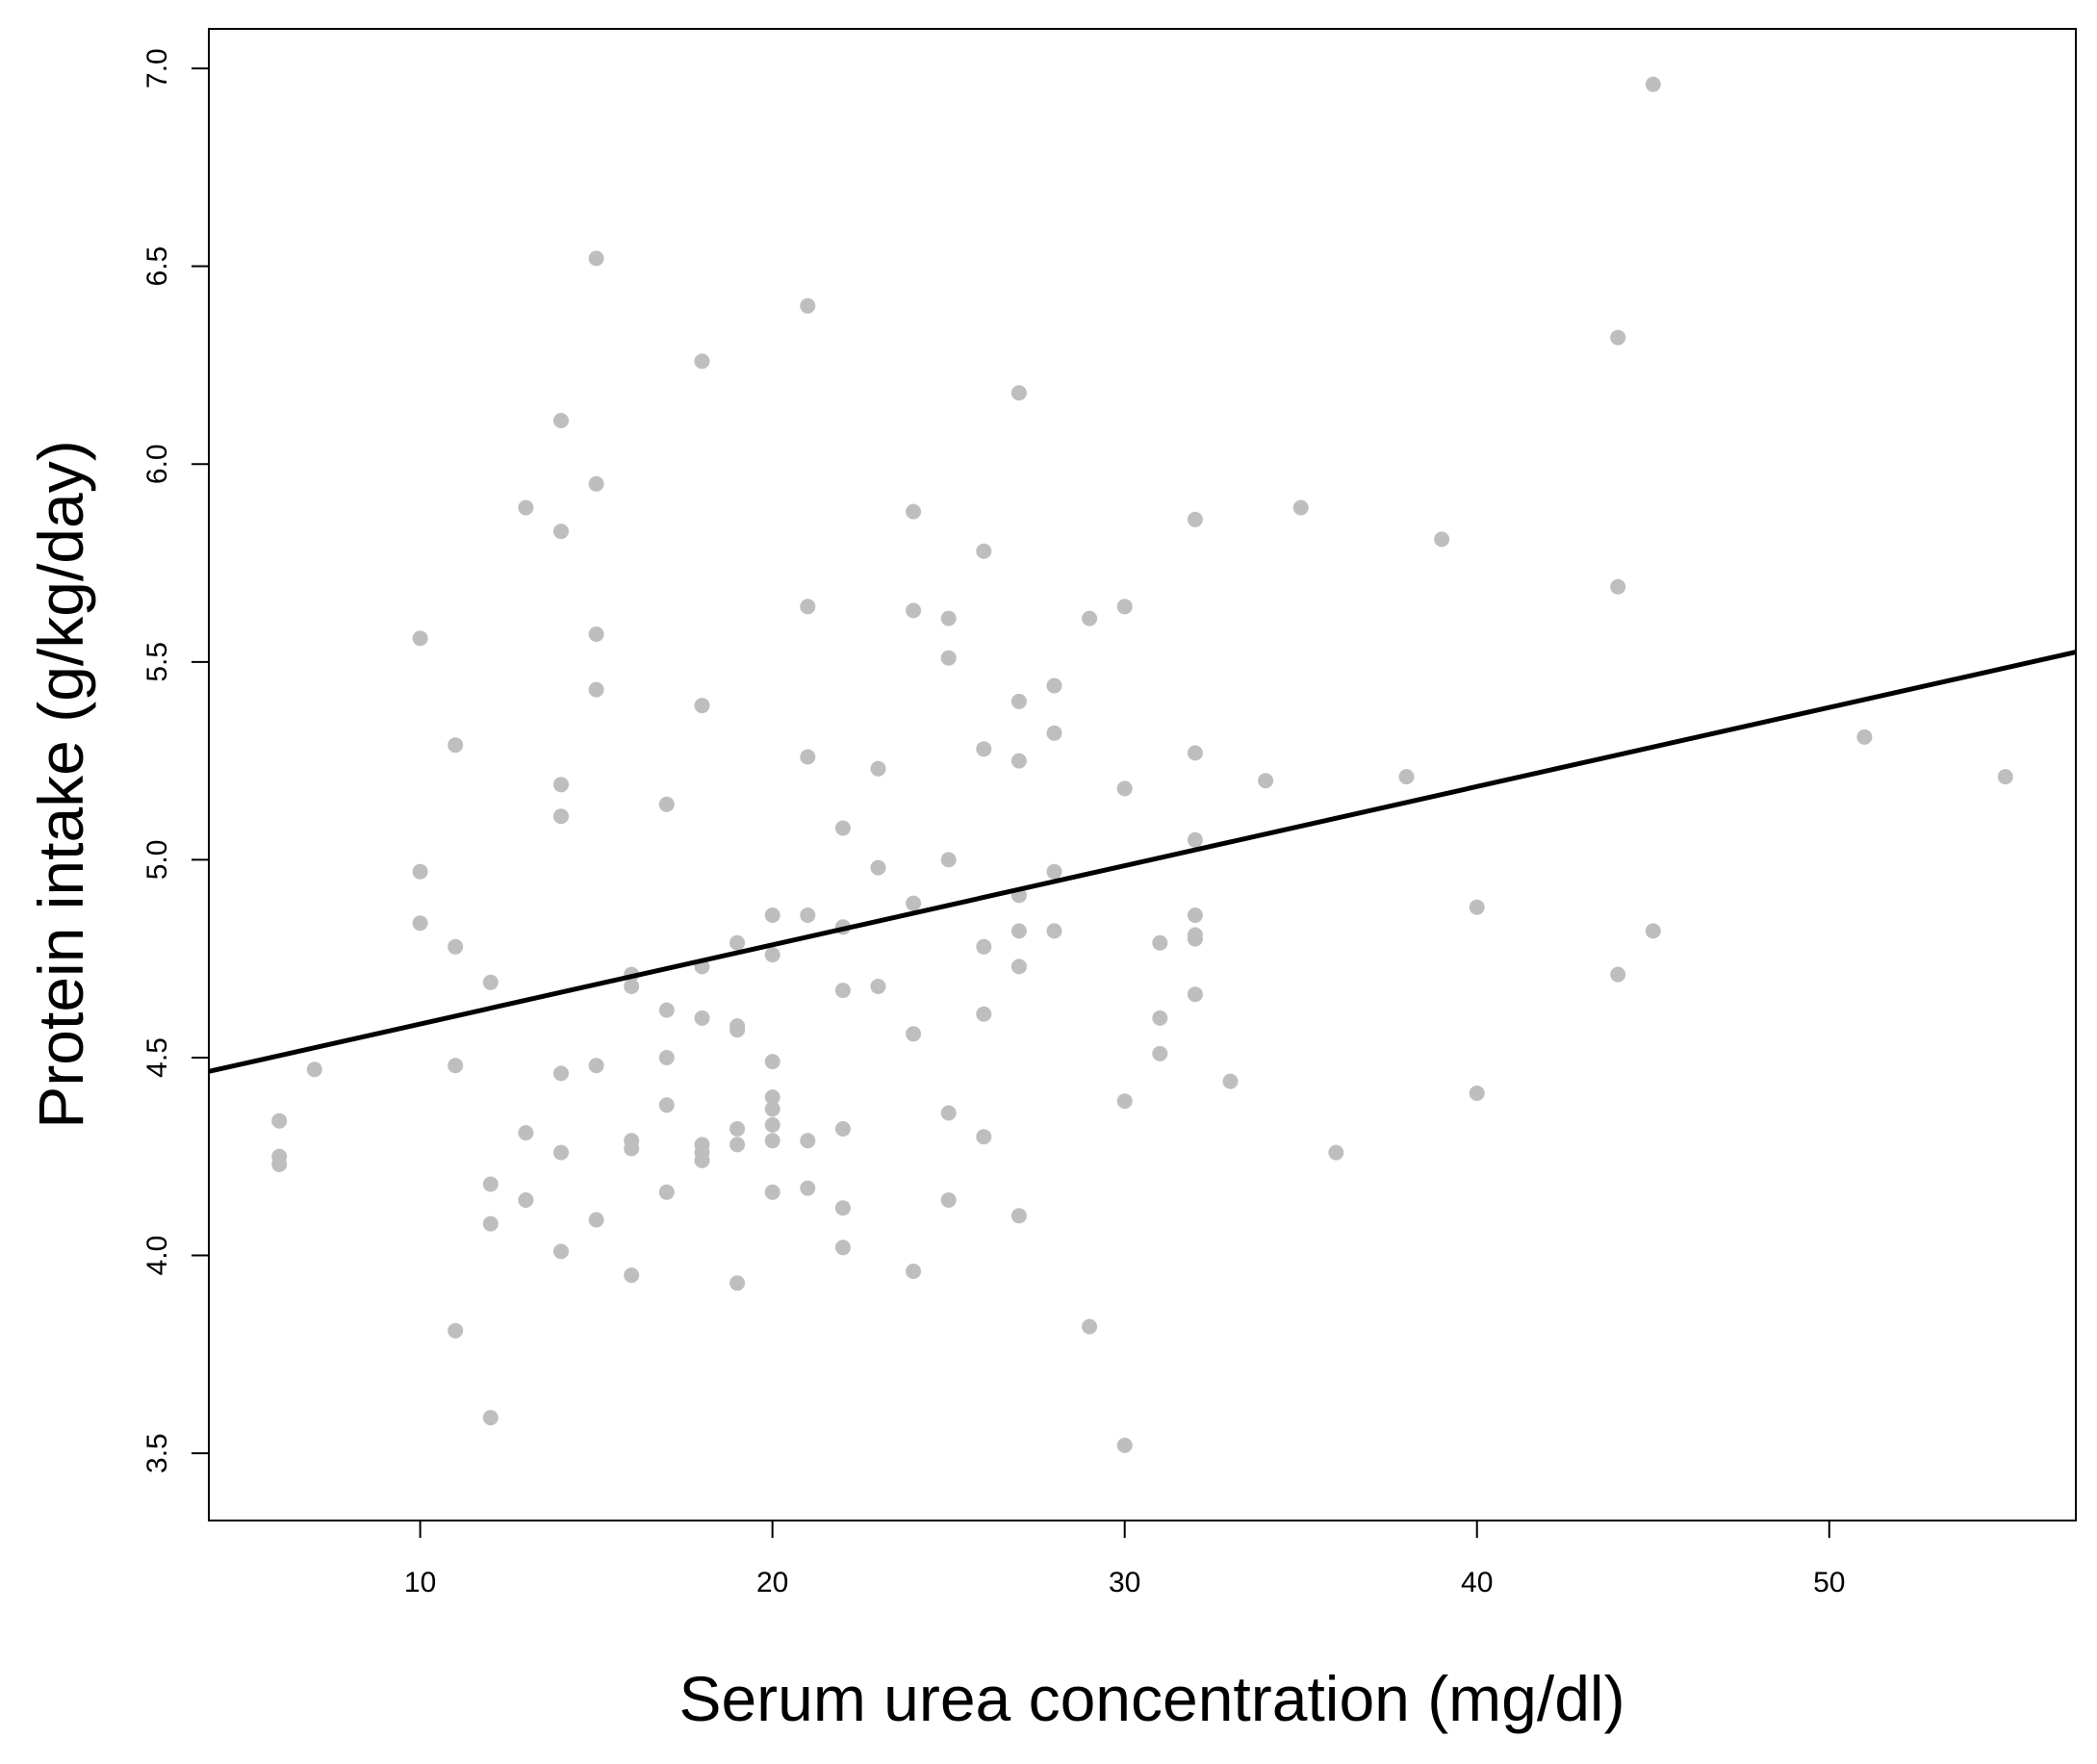  I want to click on x-tick-label: 50, so click(1829, 1582).